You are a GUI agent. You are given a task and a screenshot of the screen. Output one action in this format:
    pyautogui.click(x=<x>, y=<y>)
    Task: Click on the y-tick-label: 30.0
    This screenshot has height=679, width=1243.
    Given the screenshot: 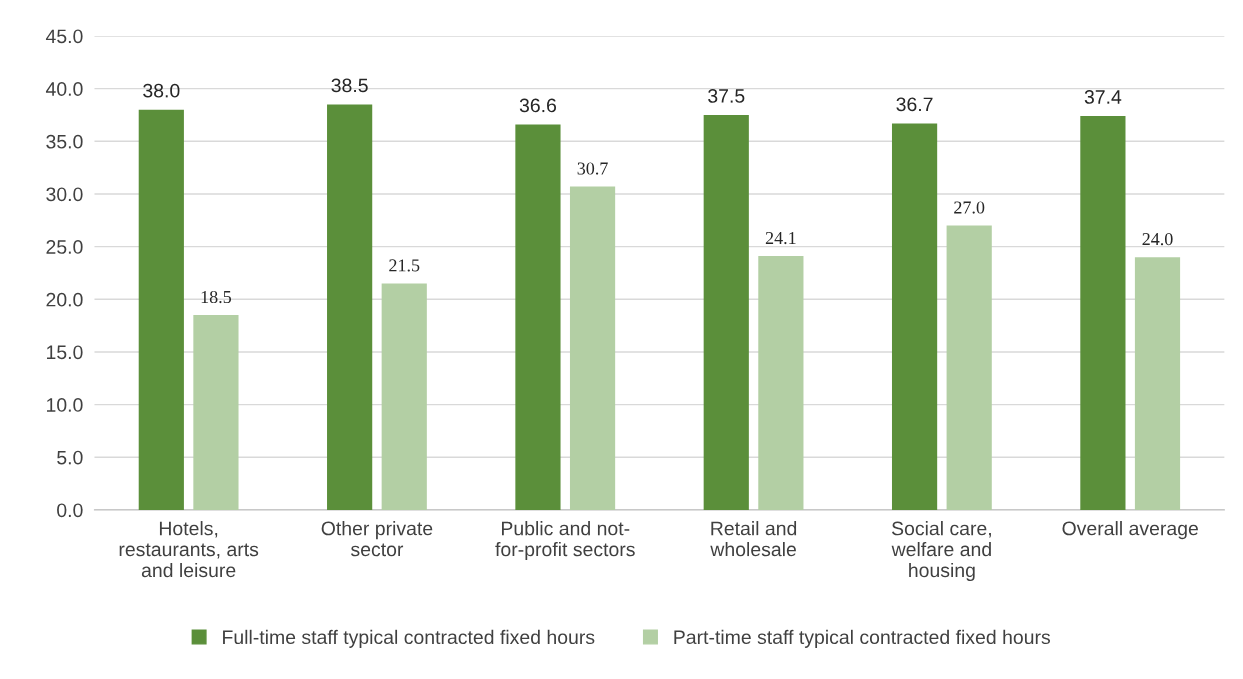 What is the action you would take?
    pyautogui.click(x=64, y=194)
    